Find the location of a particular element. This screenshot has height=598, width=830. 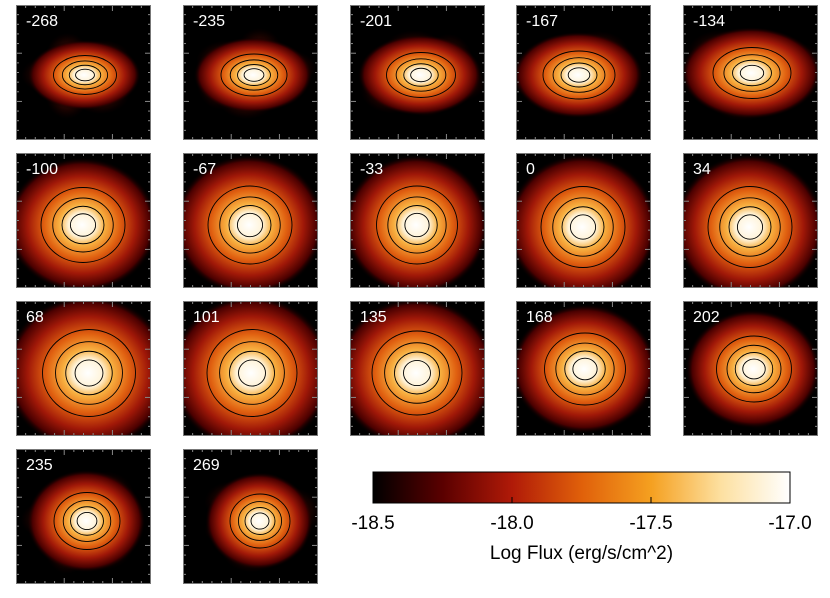

panel: 68 is located at coordinates (83, 368).